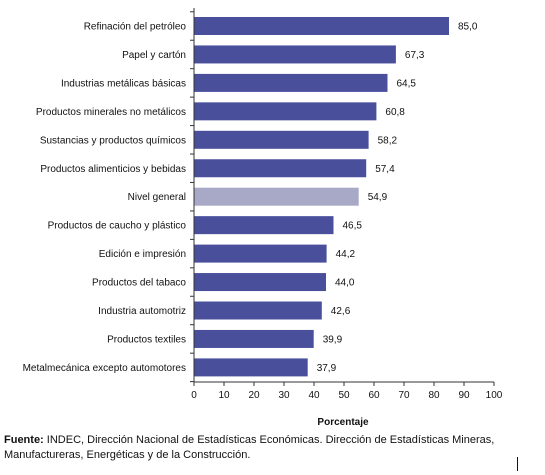 The height and width of the screenshot is (475, 545). I want to click on x-tick-label: 80, so click(434, 395).